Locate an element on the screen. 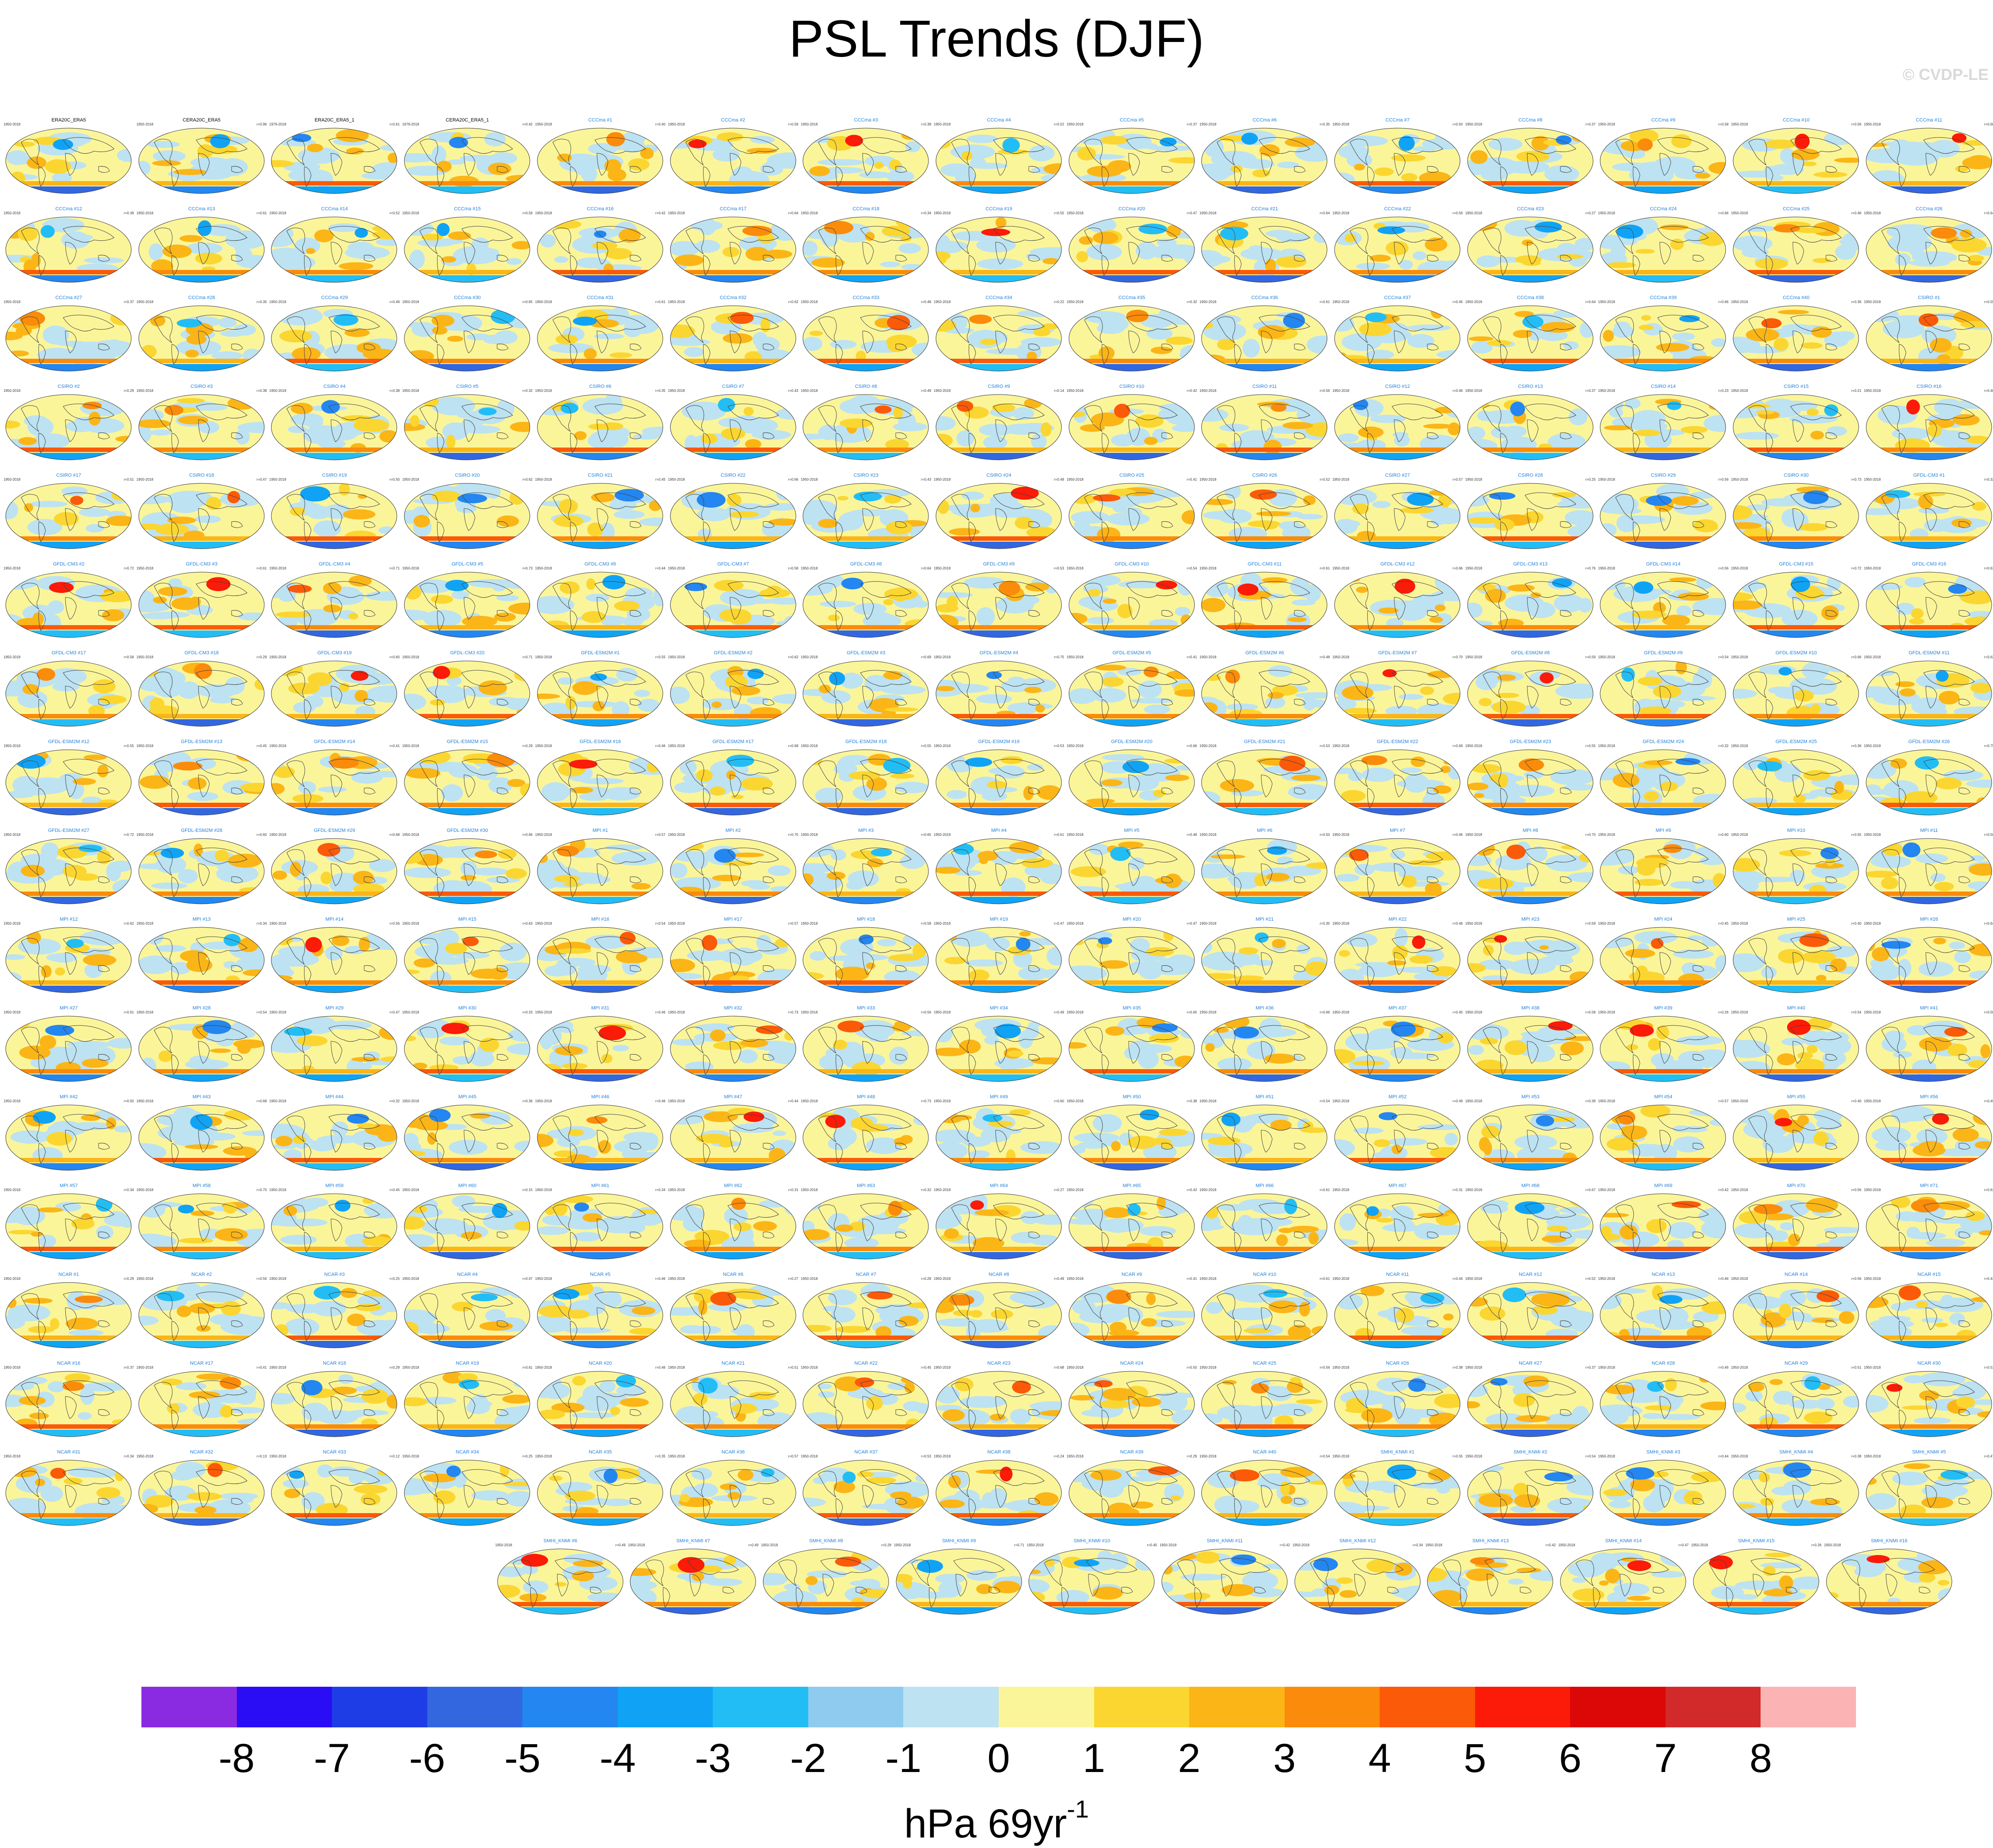 The height and width of the screenshot is (1848, 1993). colorbar-tick-label: -2 is located at coordinates (808, 1758).